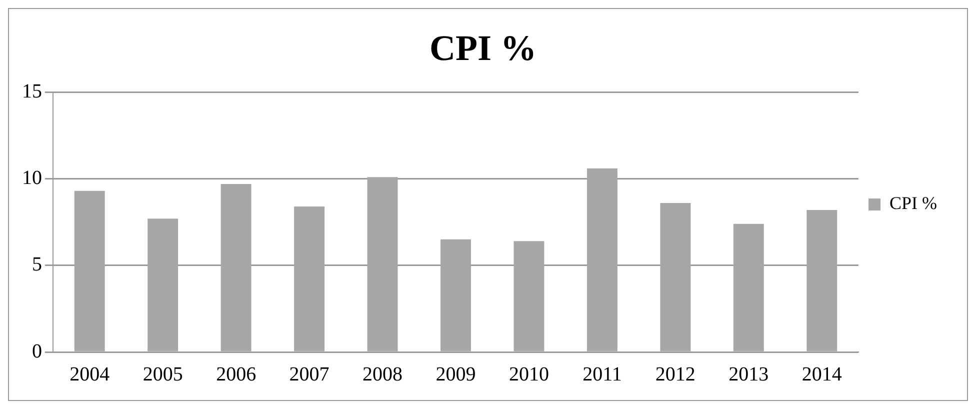  What do you see at coordinates (37, 351) in the screenshot?
I see `y-tick-label: 0` at bounding box center [37, 351].